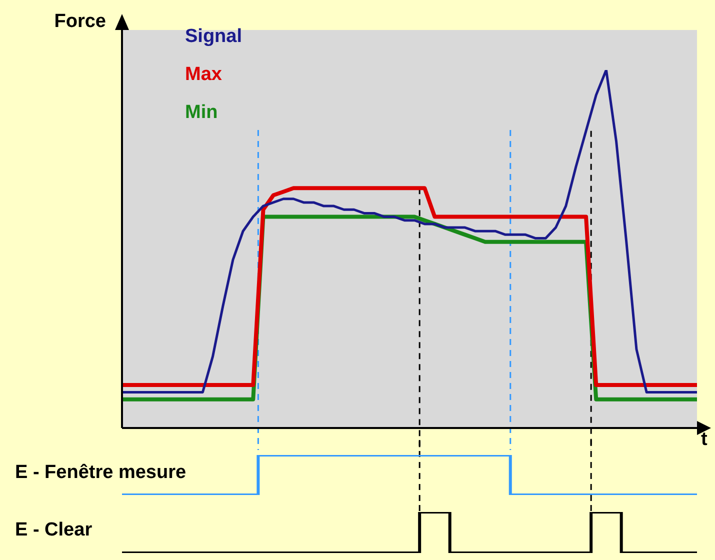 This screenshot has width=715, height=560. I want to click on x-axis-title: t, so click(704, 439).